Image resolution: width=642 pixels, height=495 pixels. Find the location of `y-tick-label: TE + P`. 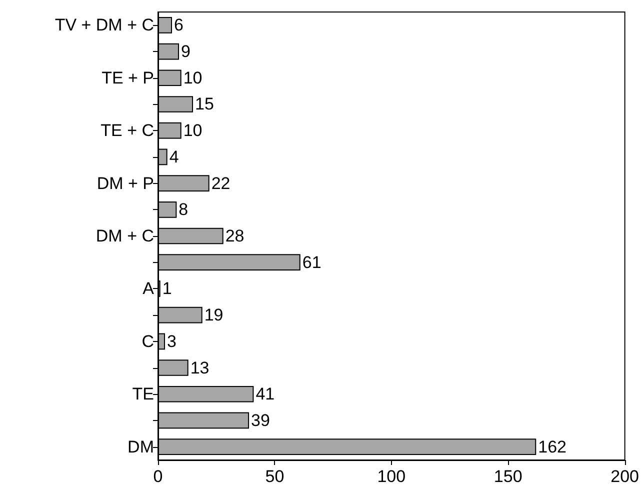

y-tick-label: TE + P is located at coordinates (128, 78).